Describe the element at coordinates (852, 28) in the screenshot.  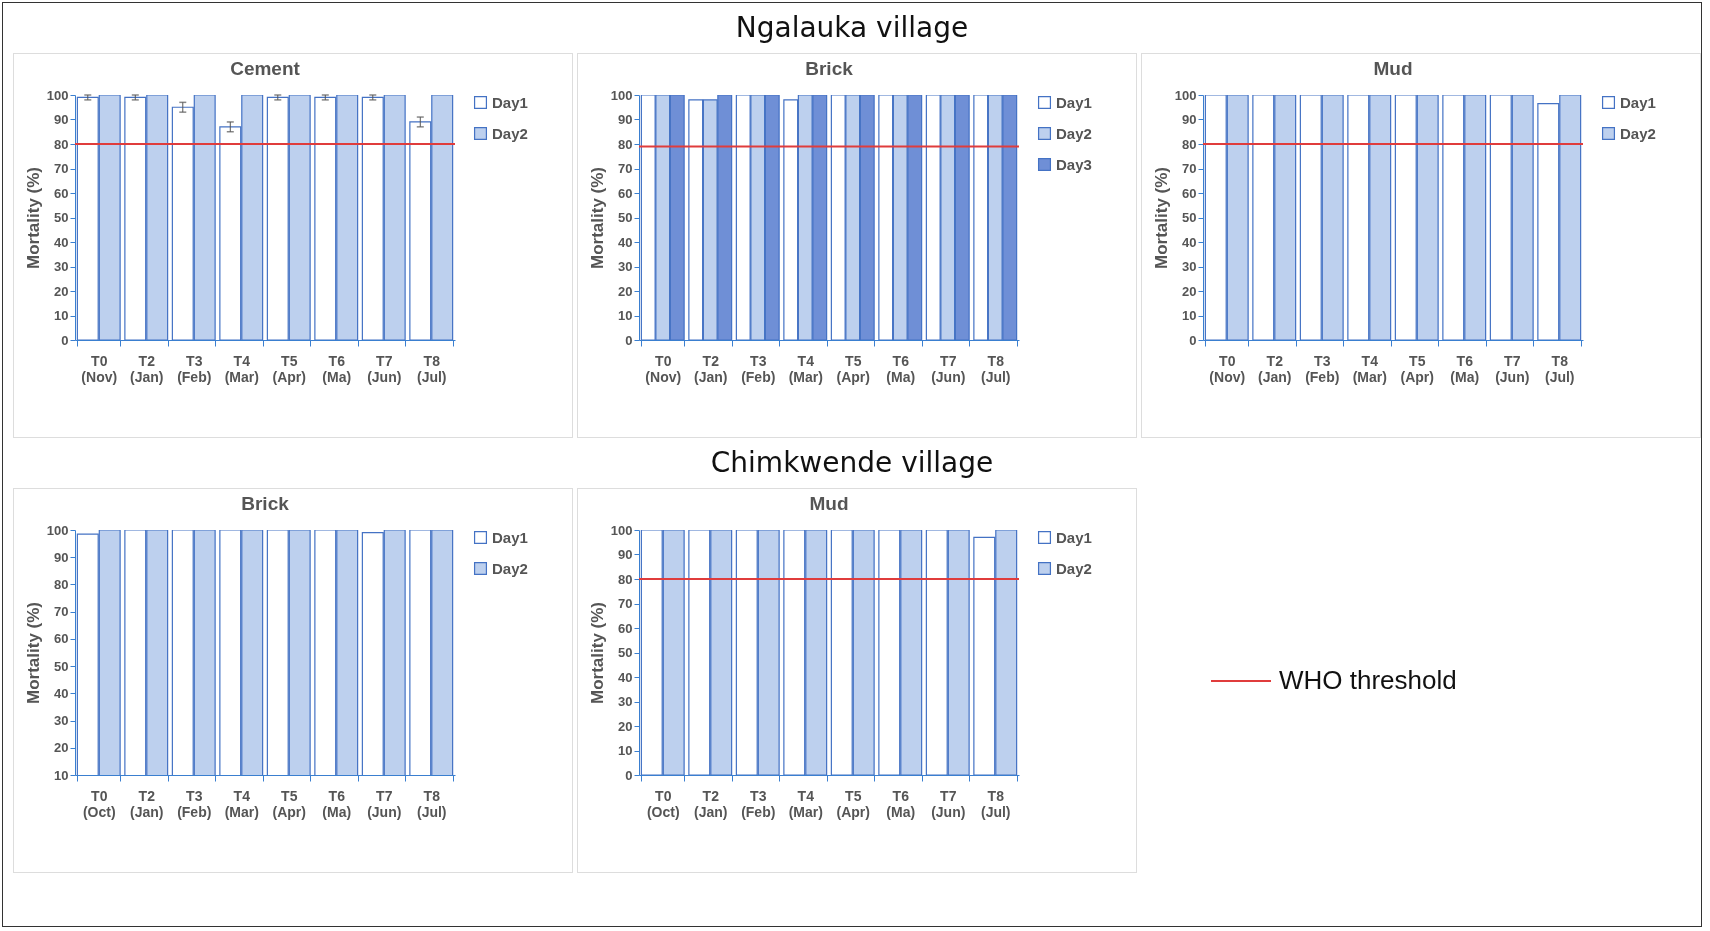
I see `text: Ngalauka village` at that location.